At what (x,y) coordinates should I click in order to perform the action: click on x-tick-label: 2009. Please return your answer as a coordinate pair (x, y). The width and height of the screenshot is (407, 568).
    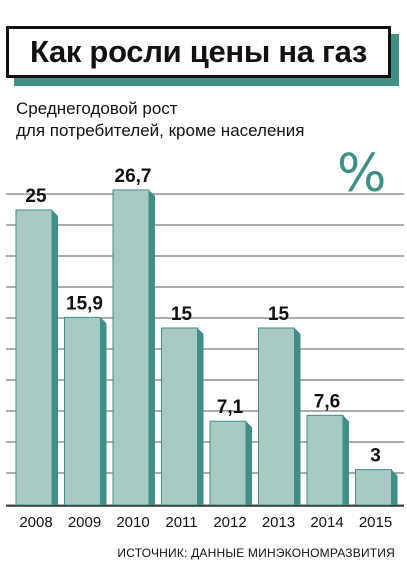
    Looking at the image, I should click on (84, 522).